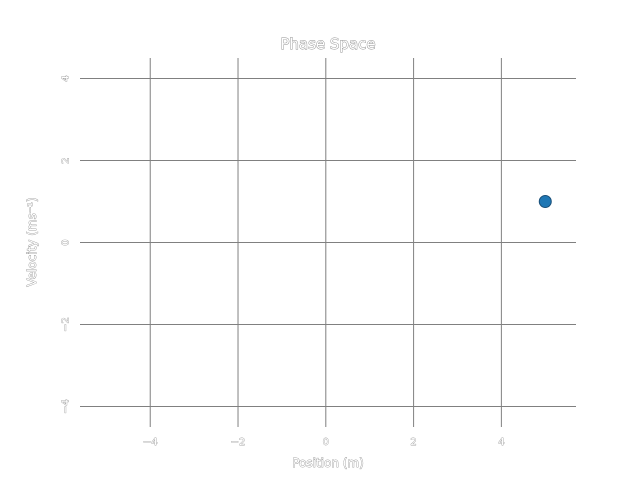 The image size is (640, 484). I want to click on x-axis-label: Position (m), so click(328, 463).